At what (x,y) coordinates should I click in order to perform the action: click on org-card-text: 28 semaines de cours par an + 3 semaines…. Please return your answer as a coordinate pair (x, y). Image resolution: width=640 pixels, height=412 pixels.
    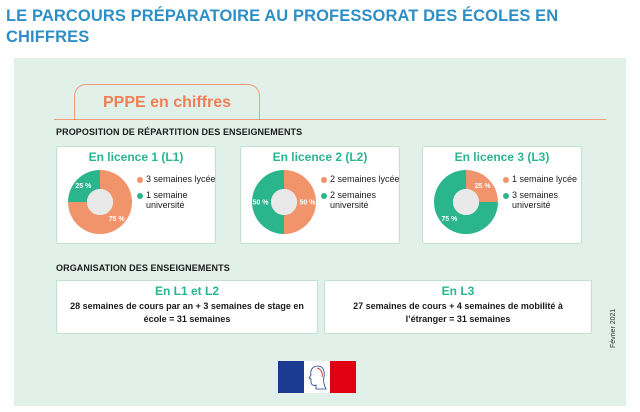
    Looking at the image, I should click on (187, 312).